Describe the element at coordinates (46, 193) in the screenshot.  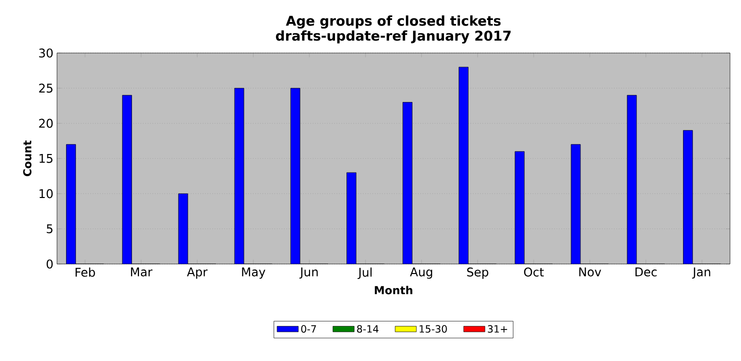
I see `y-tick-label: 10` at that location.